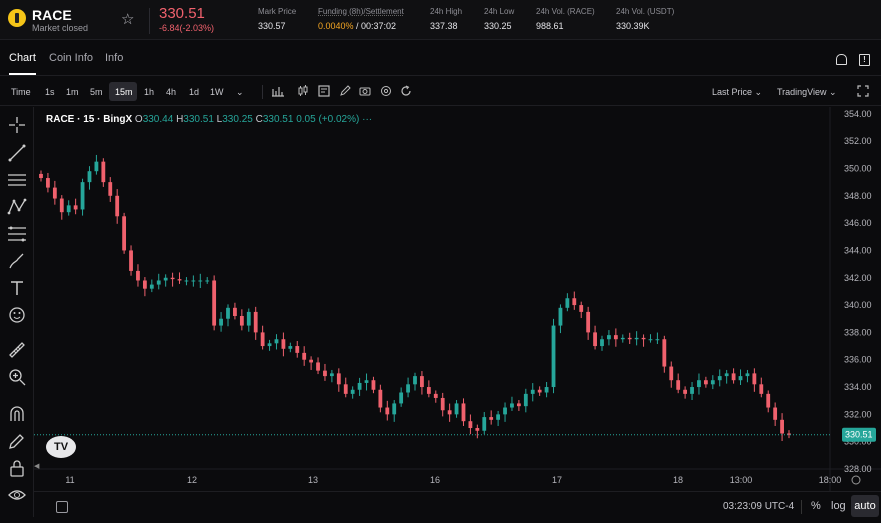 The image size is (881, 523). Describe the element at coordinates (633, 26) in the screenshot. I see `stat-value: 330.39K` at that location.